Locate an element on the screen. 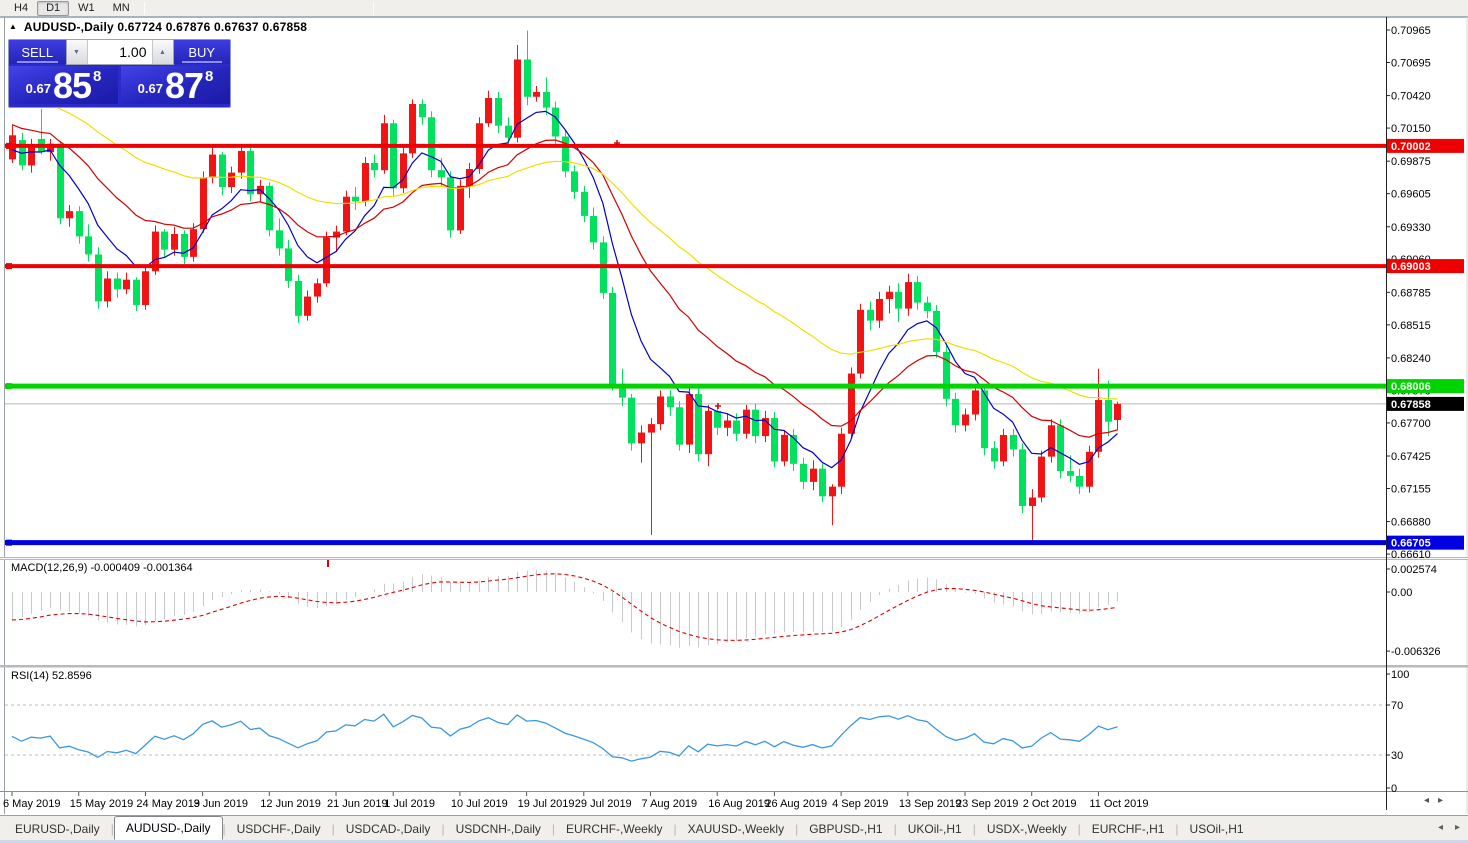 This screenshot has height=843, width=1468. svg-text: 0.66705 is located at coordinates (1411, 544).